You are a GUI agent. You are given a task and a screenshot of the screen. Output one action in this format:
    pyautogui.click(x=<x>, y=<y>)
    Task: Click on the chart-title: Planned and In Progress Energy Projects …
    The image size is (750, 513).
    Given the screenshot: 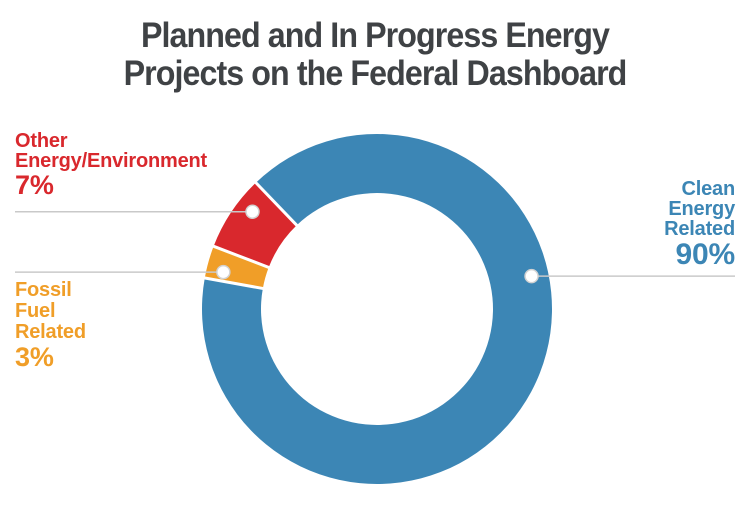 What is the action you would take?
    pyautogui.click(x=375, y=55)
    